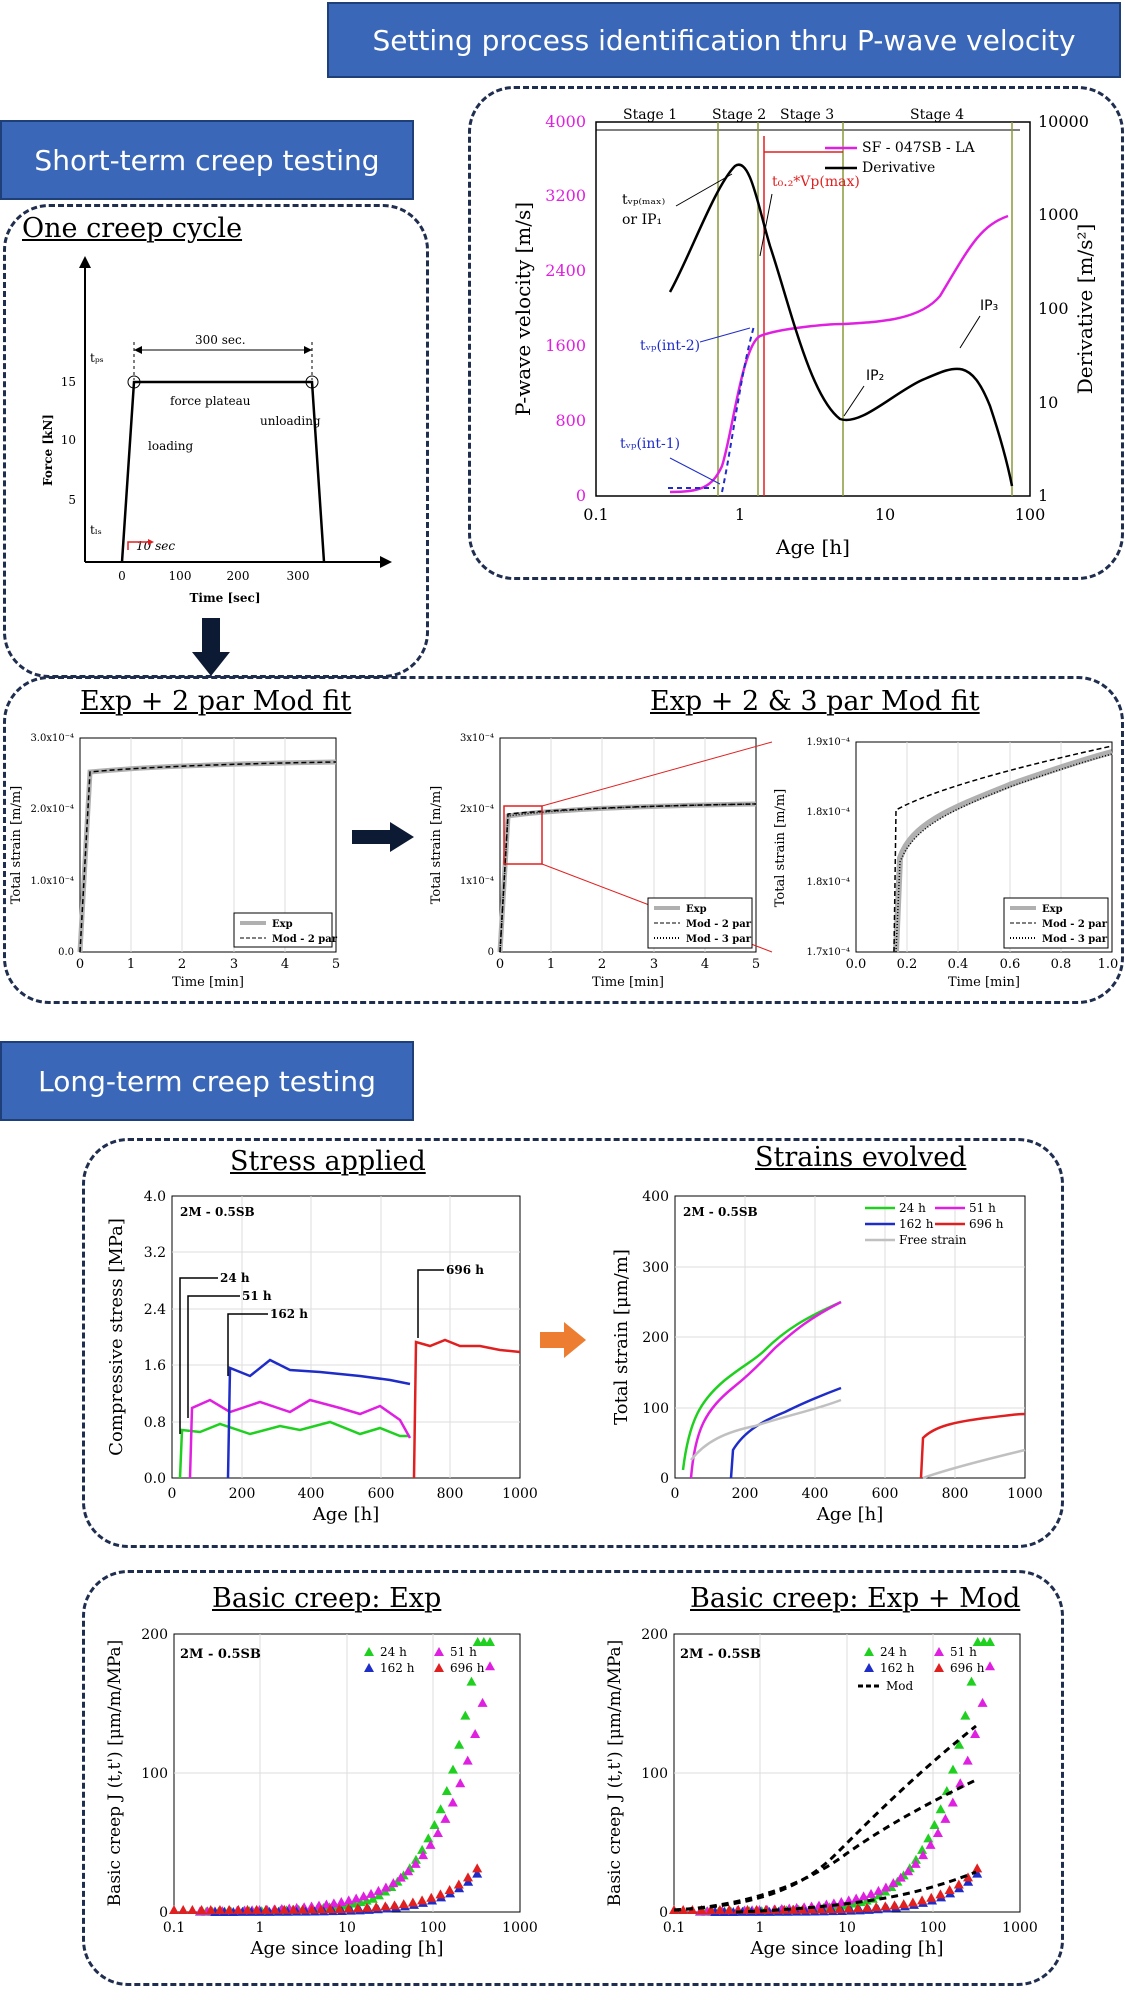 Image resolution: width=1125 pixels, height=2000 pixels. Describe the element at coordinates (311, 1494) in the screenshot. I see `stress-xtick: 400` at that location.